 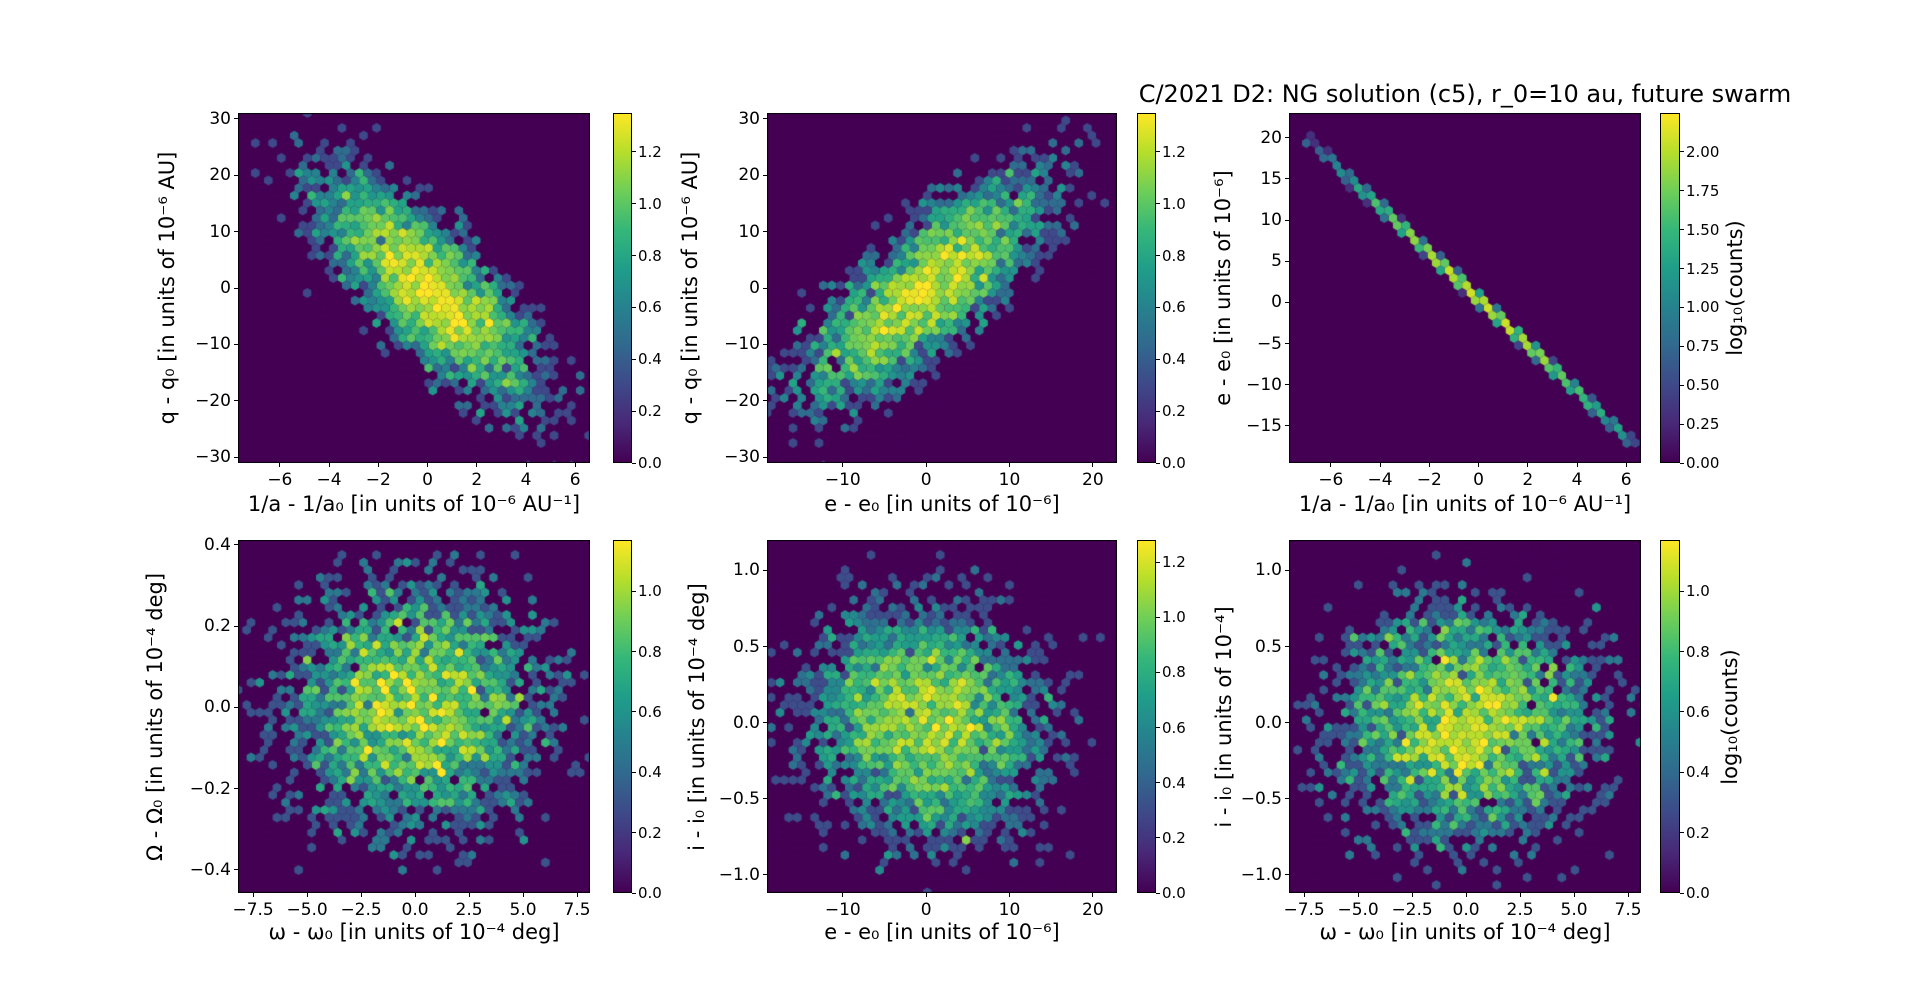 What do you see at coordinates (329, 480) in the screenshot?
I see `x-tick-label: −4` at bounding box center [329, 480].